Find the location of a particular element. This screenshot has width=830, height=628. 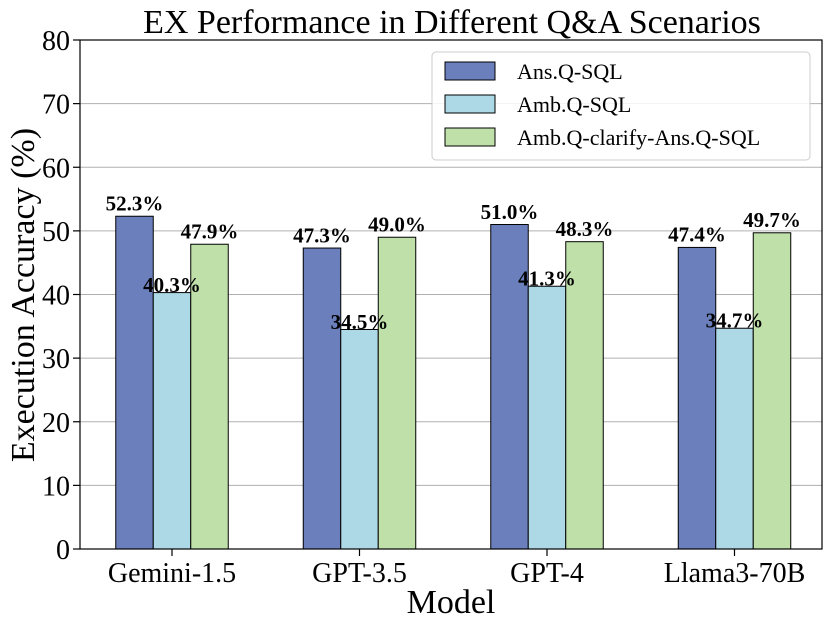

legend-swatch-amb-q-sql is located at coordinates (470, 104).